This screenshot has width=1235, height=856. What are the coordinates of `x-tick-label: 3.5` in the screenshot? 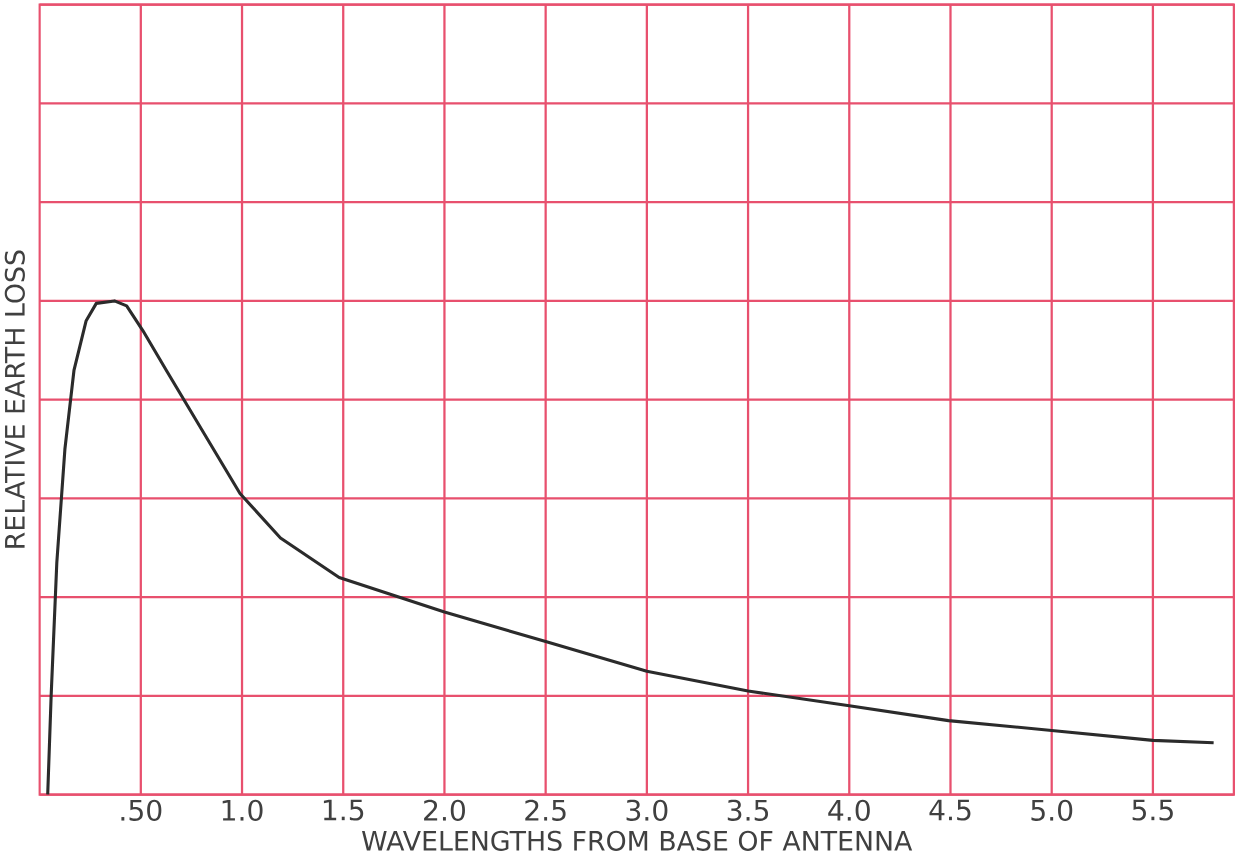 It's located at (748, 810).